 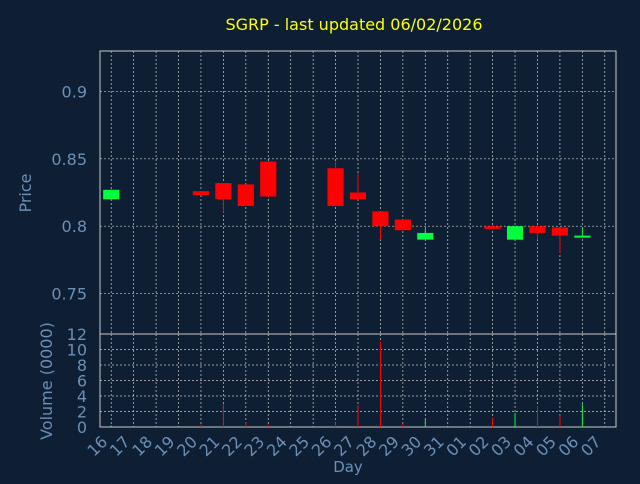 What do you see at coordinates (74, 91) in the screenshot?
I see `price-tick-label: 0.9` at bounding box center [74, 91].